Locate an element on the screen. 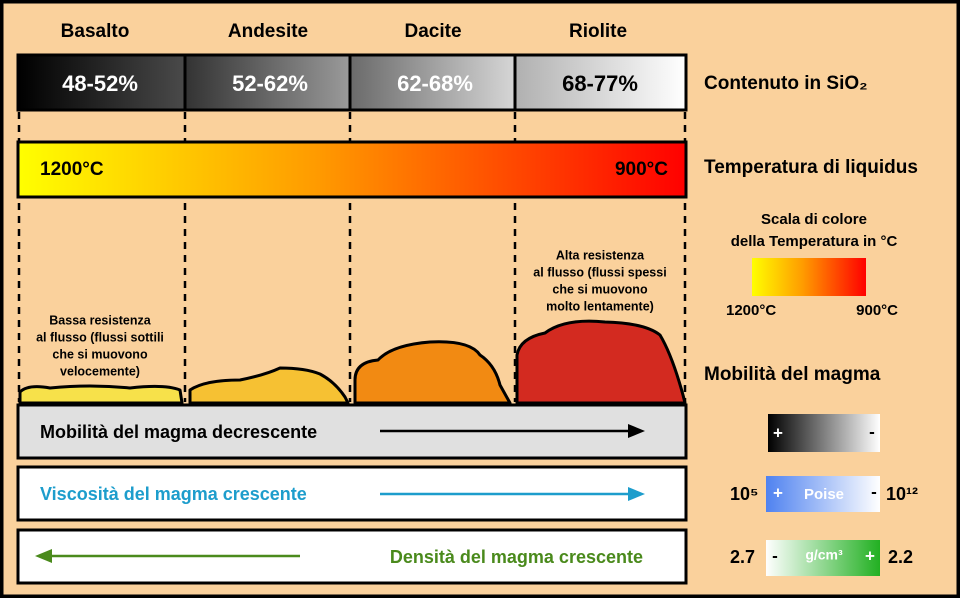 This screenshot has width=960, height=598. legend-title: Scala di colore is located at coordinates (814, 219).